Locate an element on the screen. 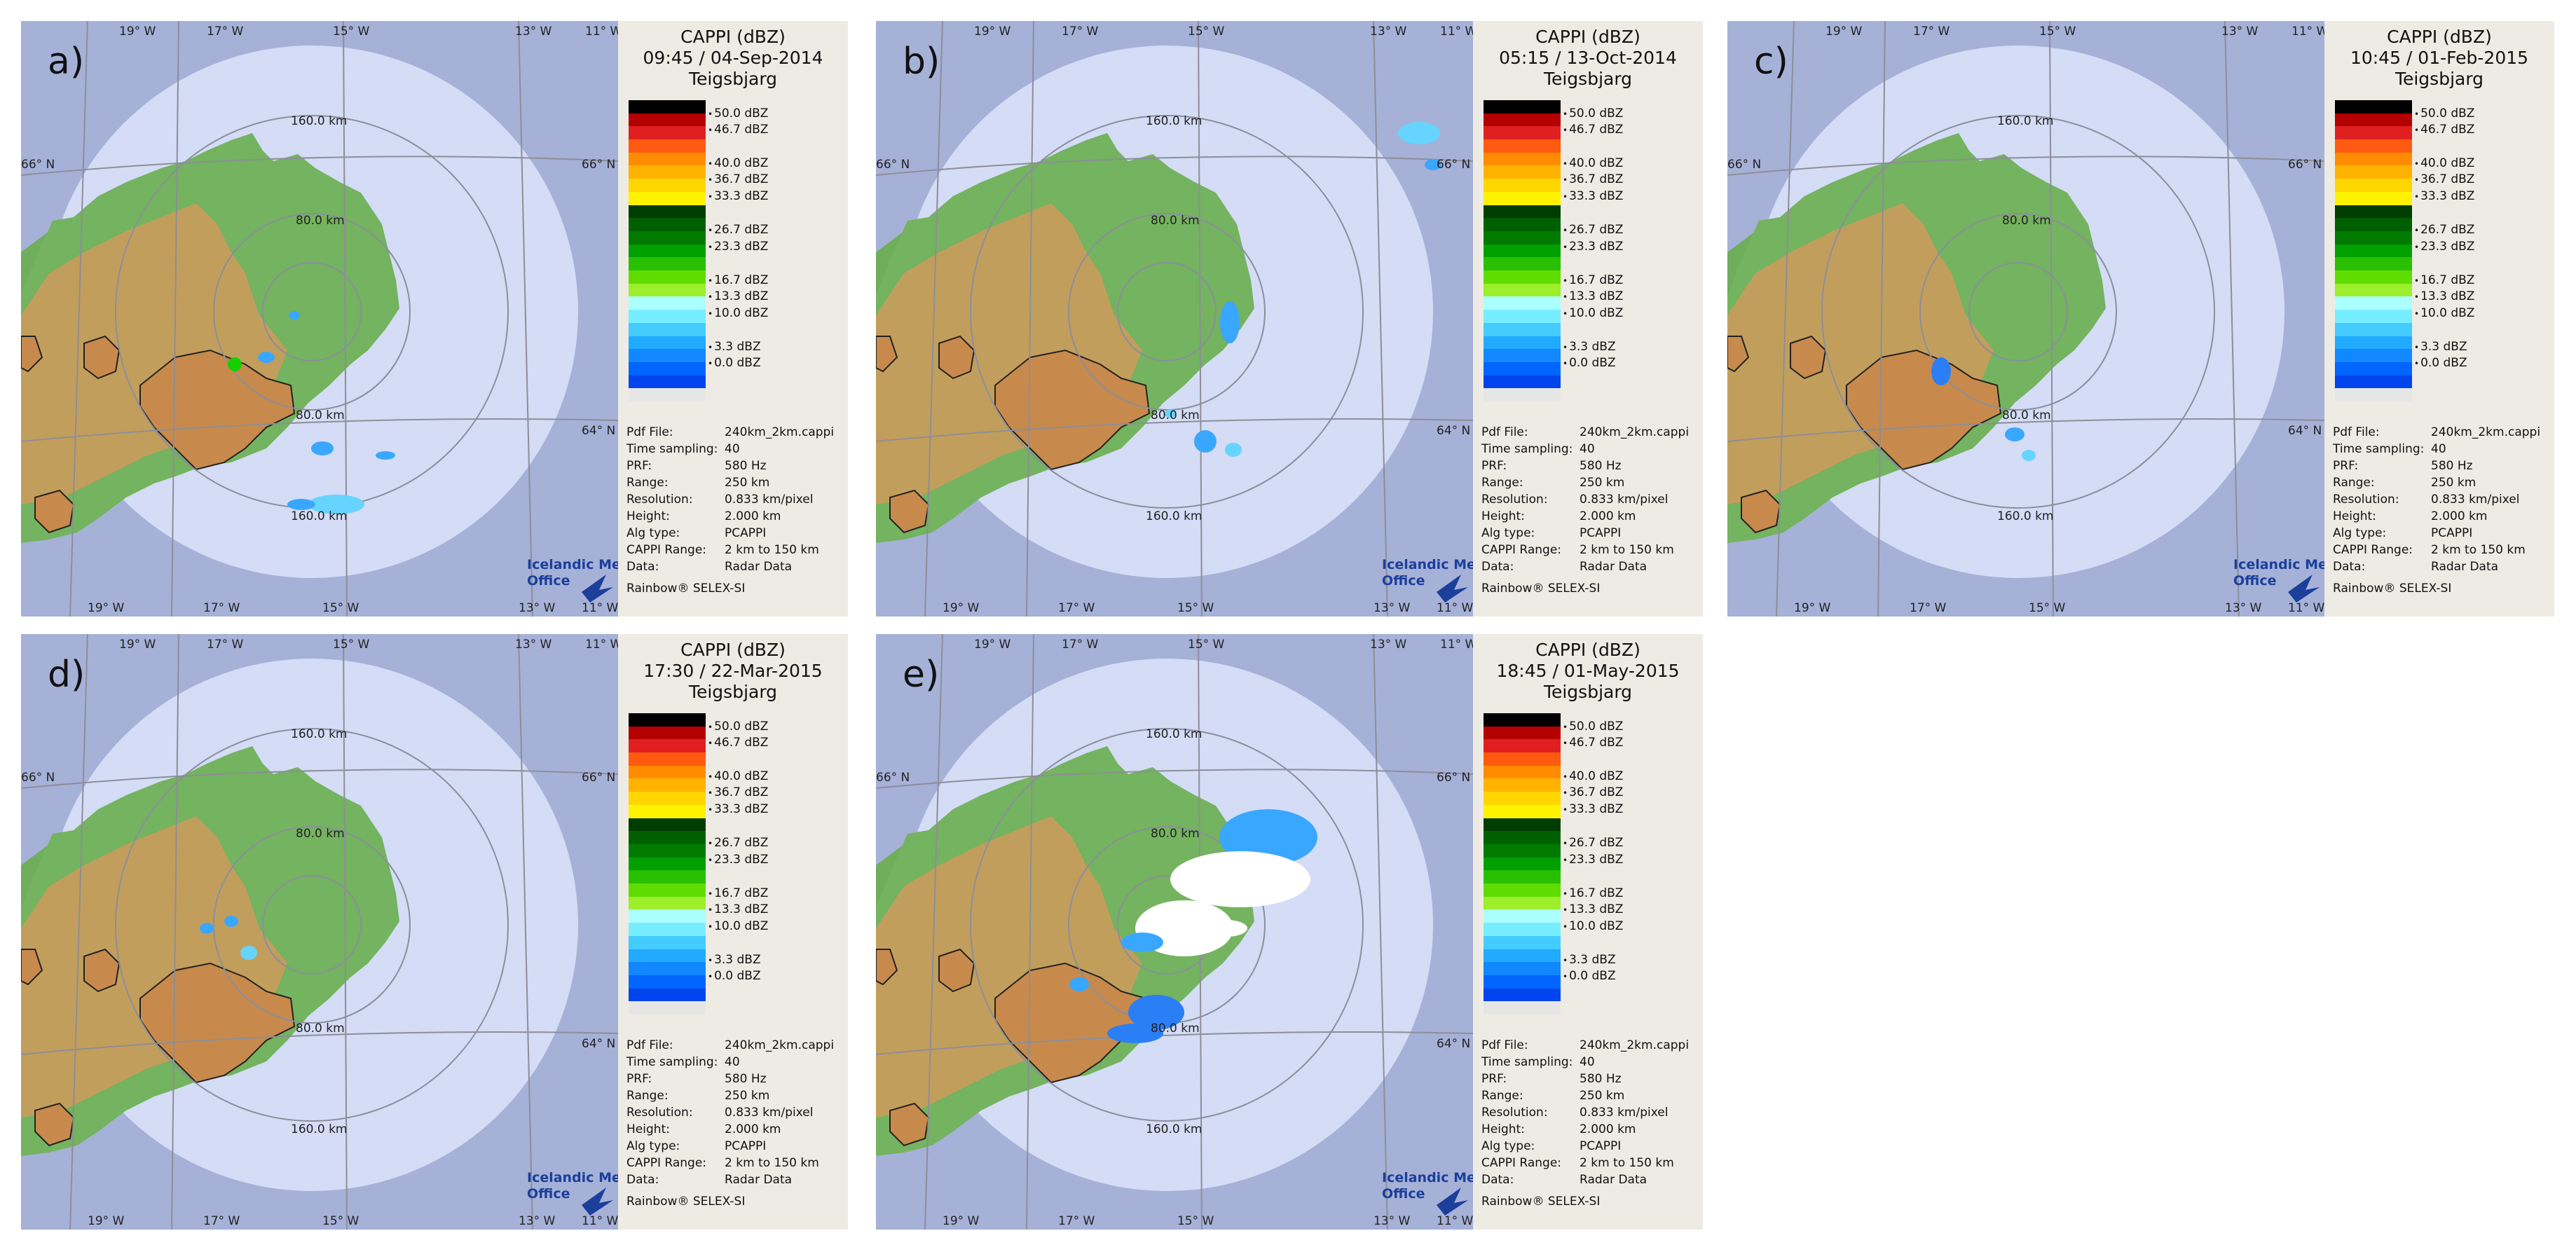 The image size is (2576, 1252). info-value: 0.833 km/pixel is located at coordinates (770, 1113).